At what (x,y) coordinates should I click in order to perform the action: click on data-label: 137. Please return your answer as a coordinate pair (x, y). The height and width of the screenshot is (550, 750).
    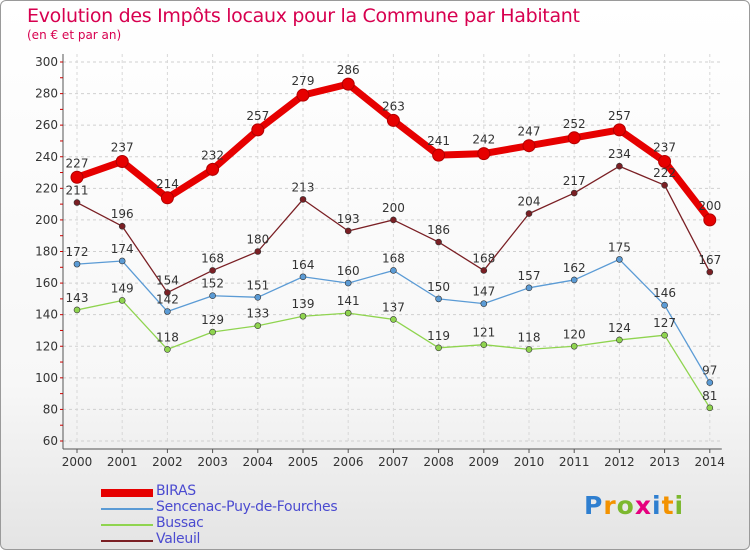
    Looking at the image, I should click on (393, 307).